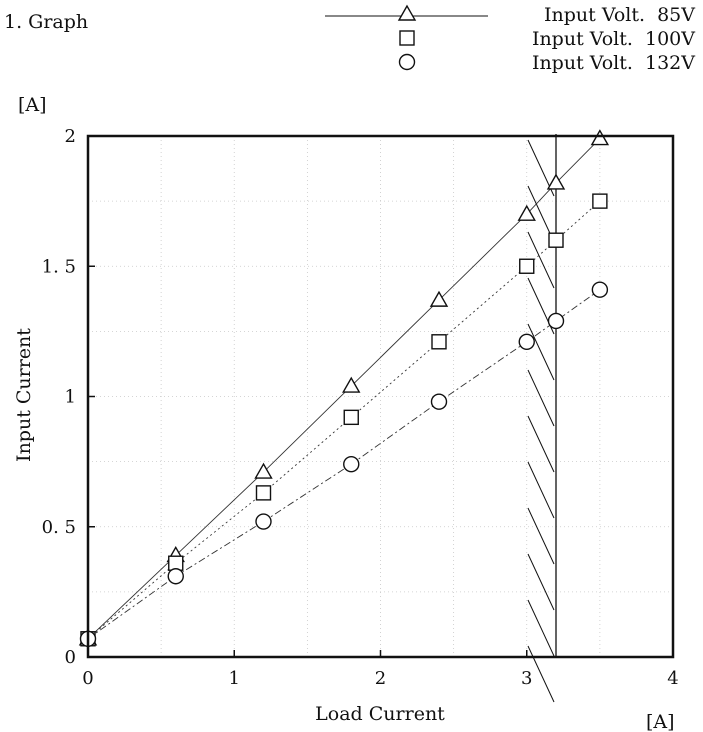  What do you see at coordinates (672, 678) in the screenshot?
I see `x-tick-label: 4` at bounding box center [672, 678].